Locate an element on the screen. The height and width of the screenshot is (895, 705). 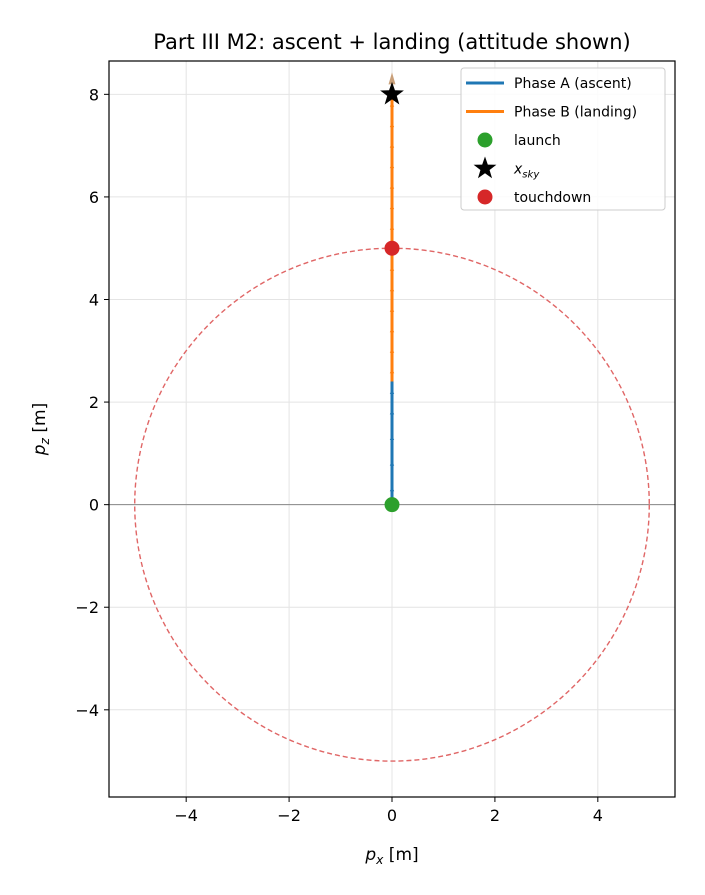
x-axis-label: px [m] is located at coordinates (391, 856).